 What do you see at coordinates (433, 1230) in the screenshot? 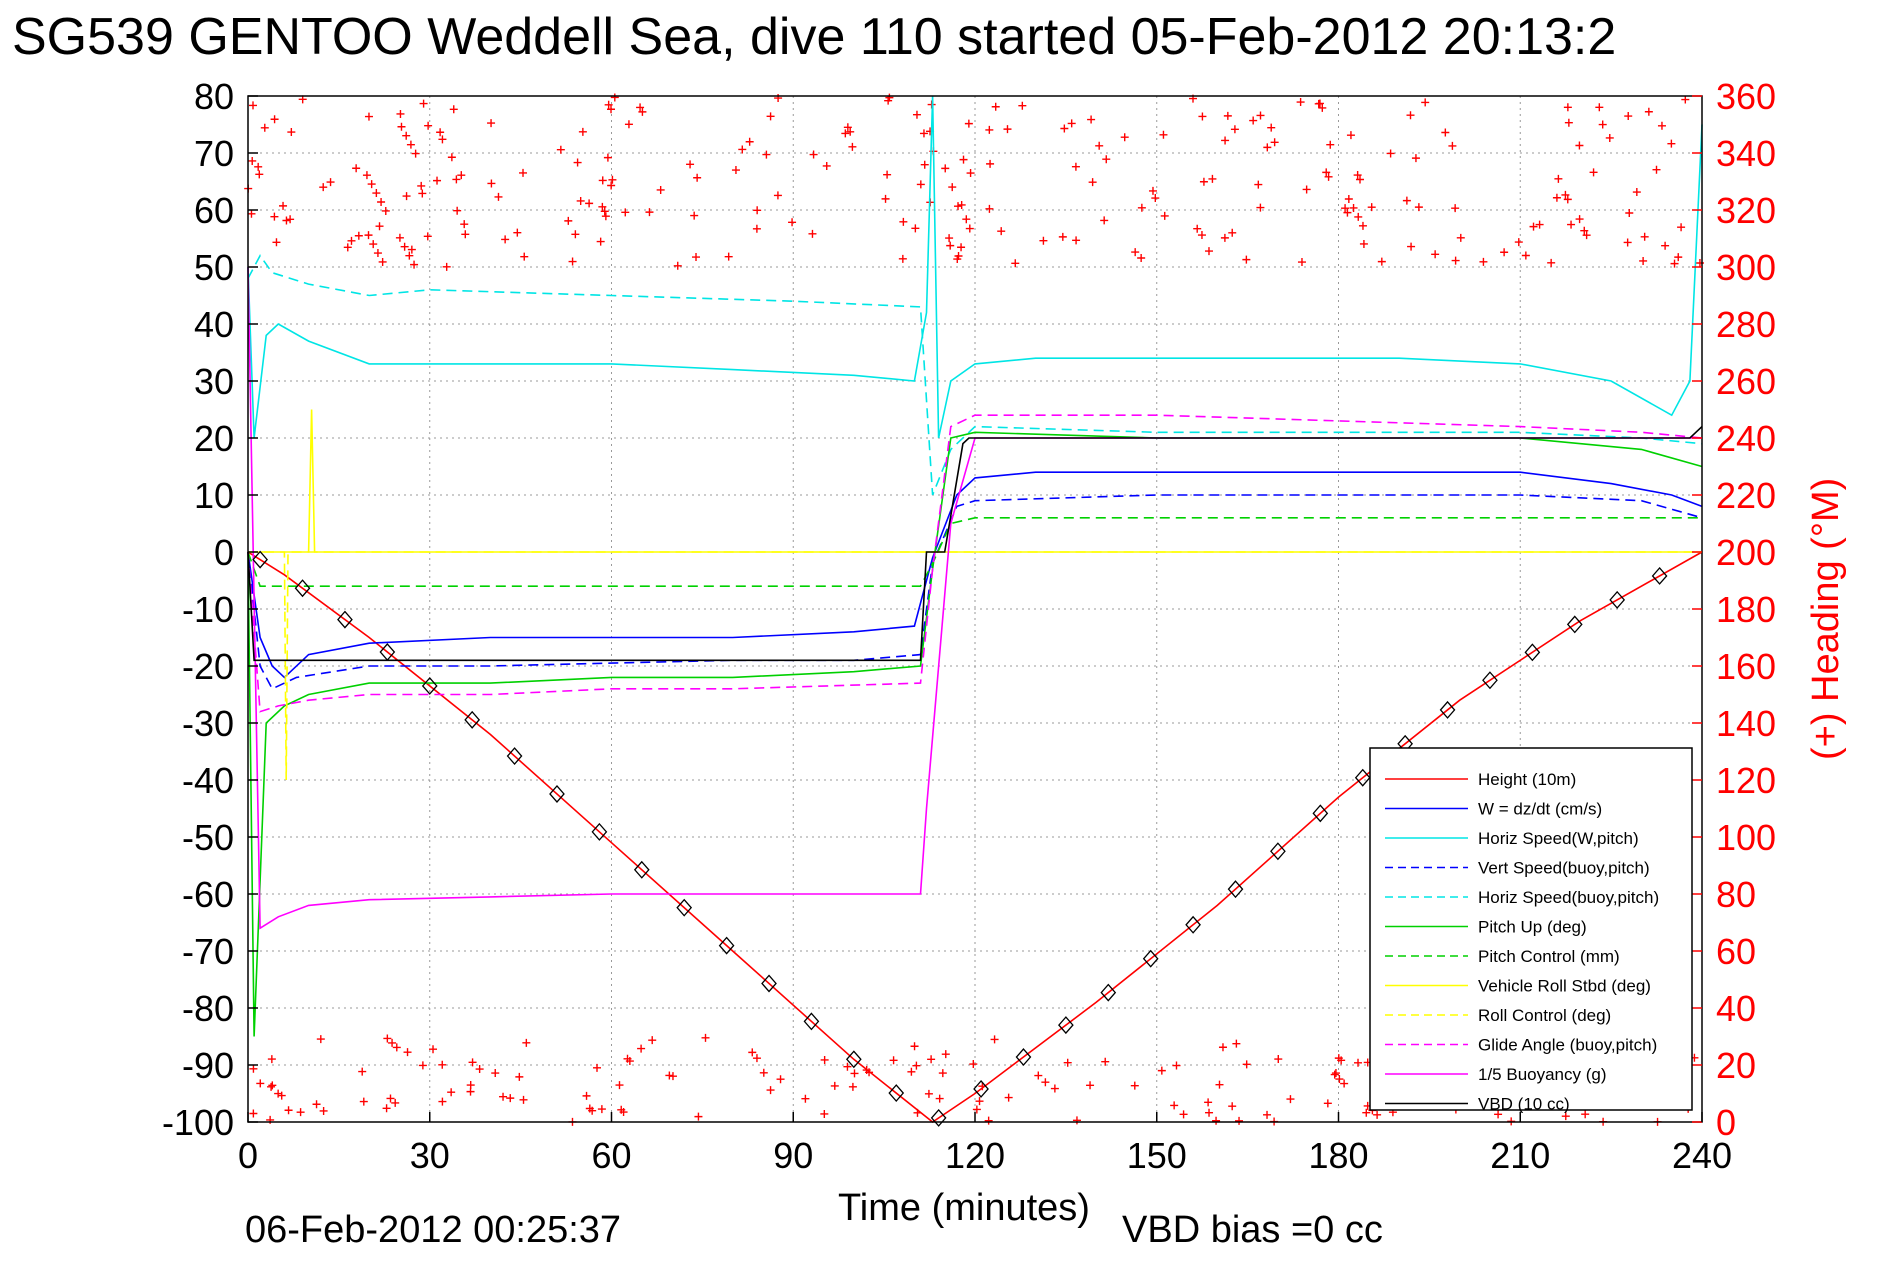
I see `timestamp-footer: 06-Feb-2012 00:25:37` at bounding box center [433, 1230].